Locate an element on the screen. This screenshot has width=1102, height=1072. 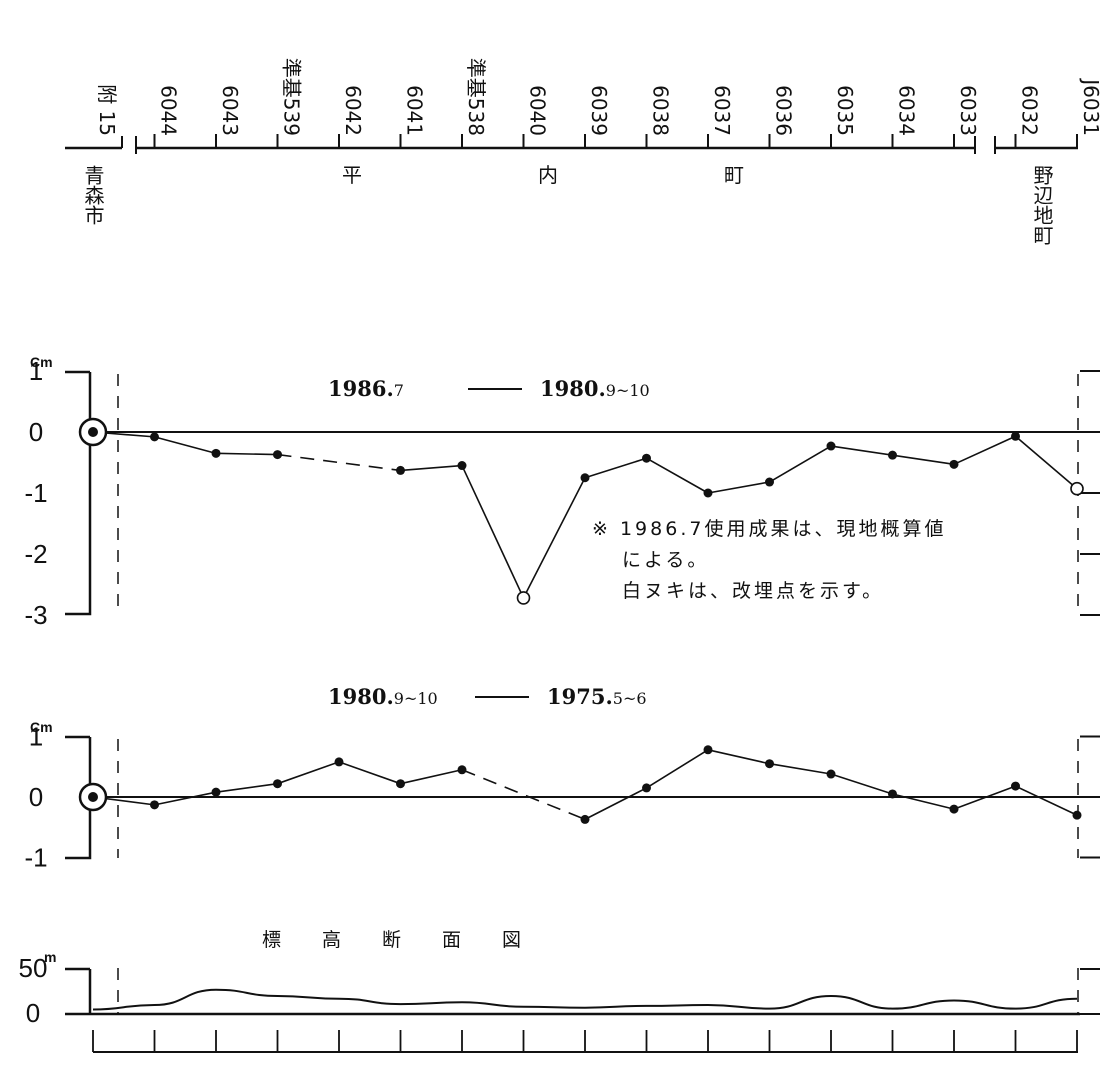
legend-older: 1980.9~10 is located at coordinates (595, 388).